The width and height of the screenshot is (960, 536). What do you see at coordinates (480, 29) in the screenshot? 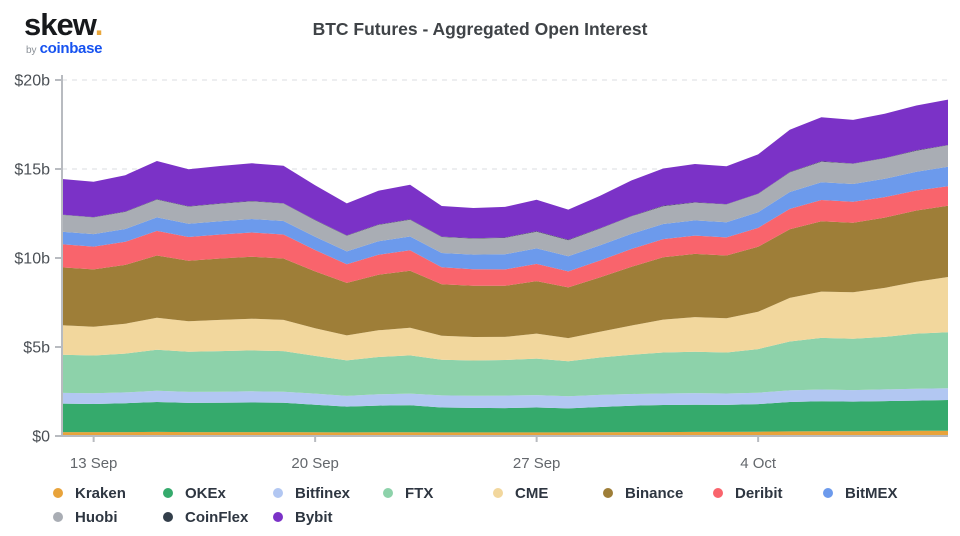
I see `chart-title: BTC Futures - Aggregated Open Interest` at bounding box center [480, 29].